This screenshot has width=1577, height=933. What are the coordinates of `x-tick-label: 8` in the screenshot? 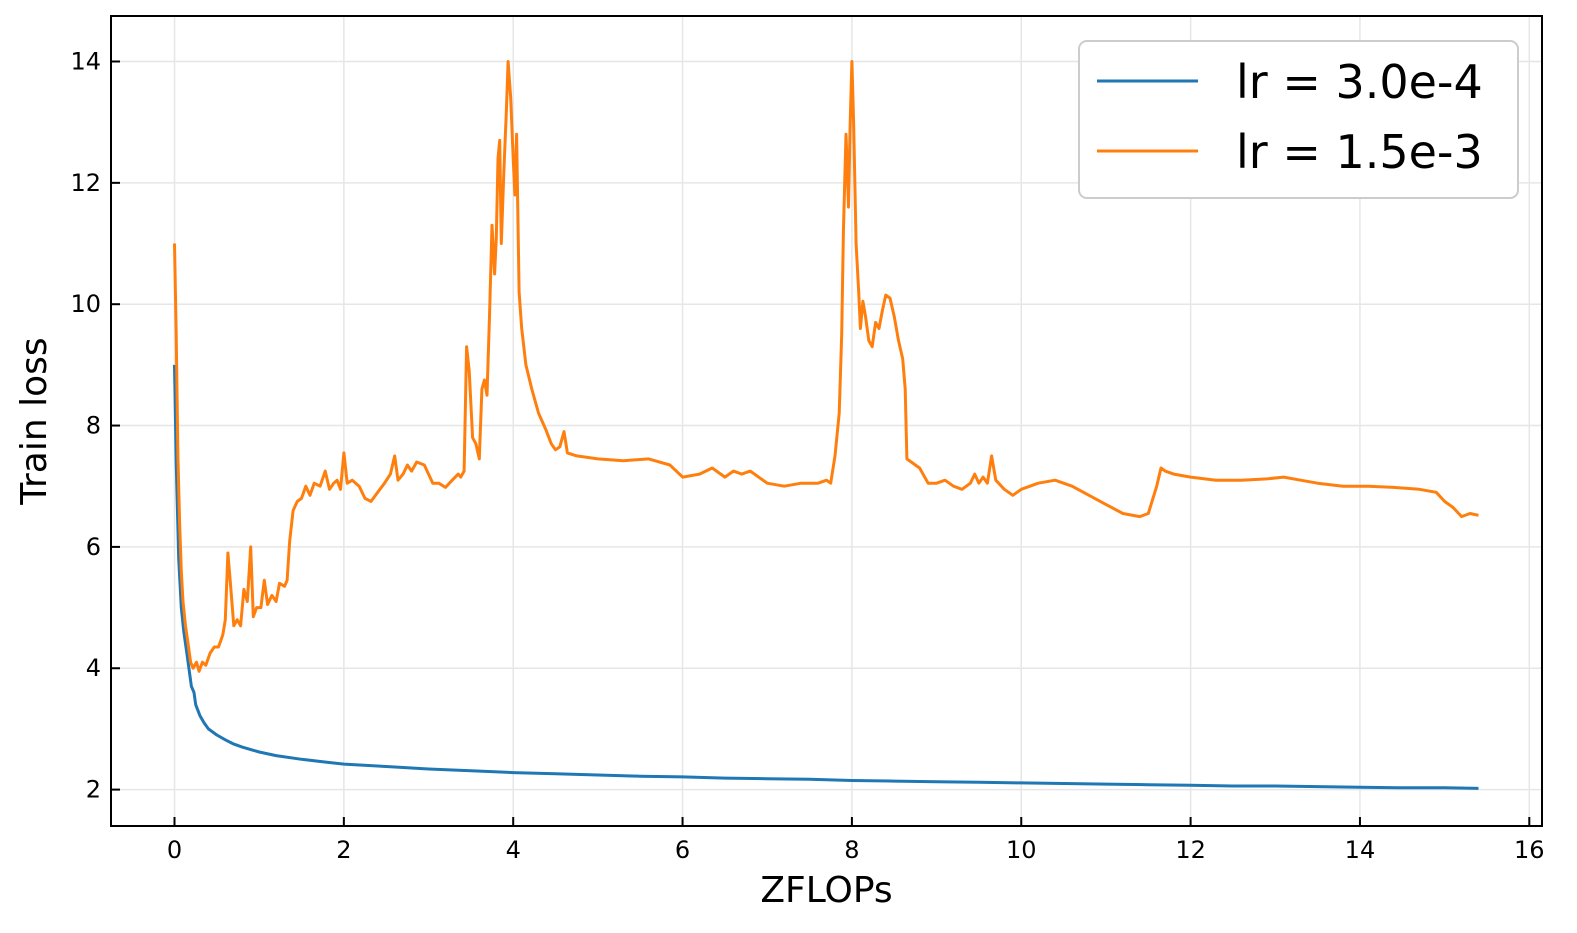 It's located at (851, 850).